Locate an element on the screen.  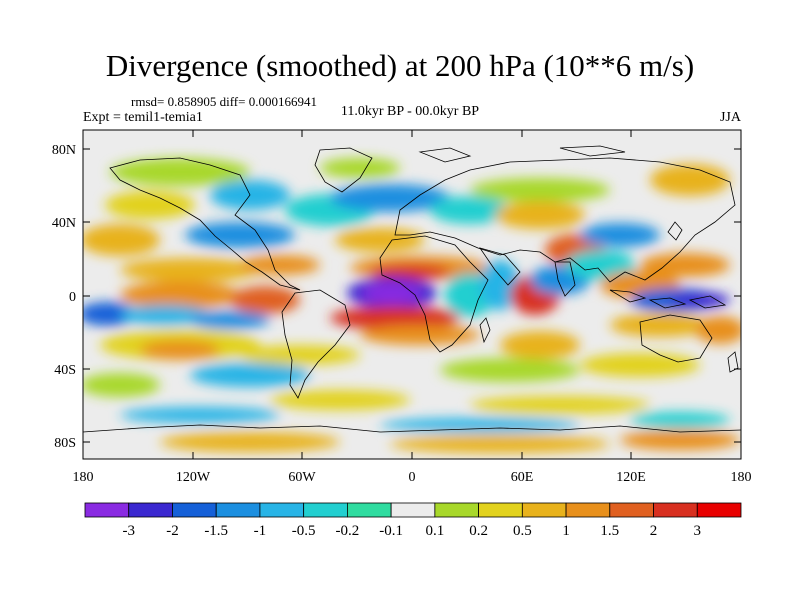
lon-label-60e: 60E is located at coordinates (522, 477).